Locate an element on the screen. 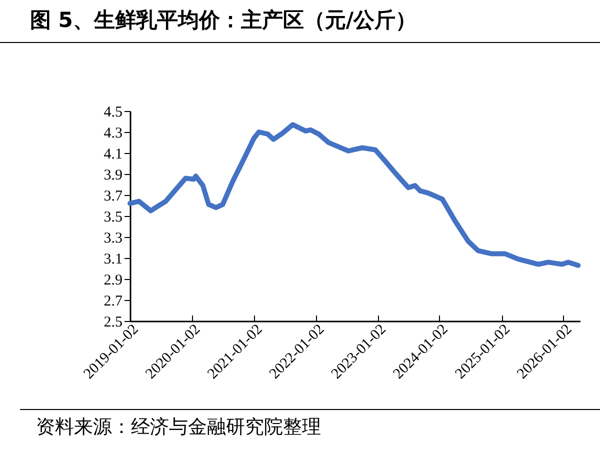 The width and height of the screenshot is (600, 464). chart-title: 图 5、生鲜乳平均价：主产区（元/公斤） is located at coordinates (300, 21).